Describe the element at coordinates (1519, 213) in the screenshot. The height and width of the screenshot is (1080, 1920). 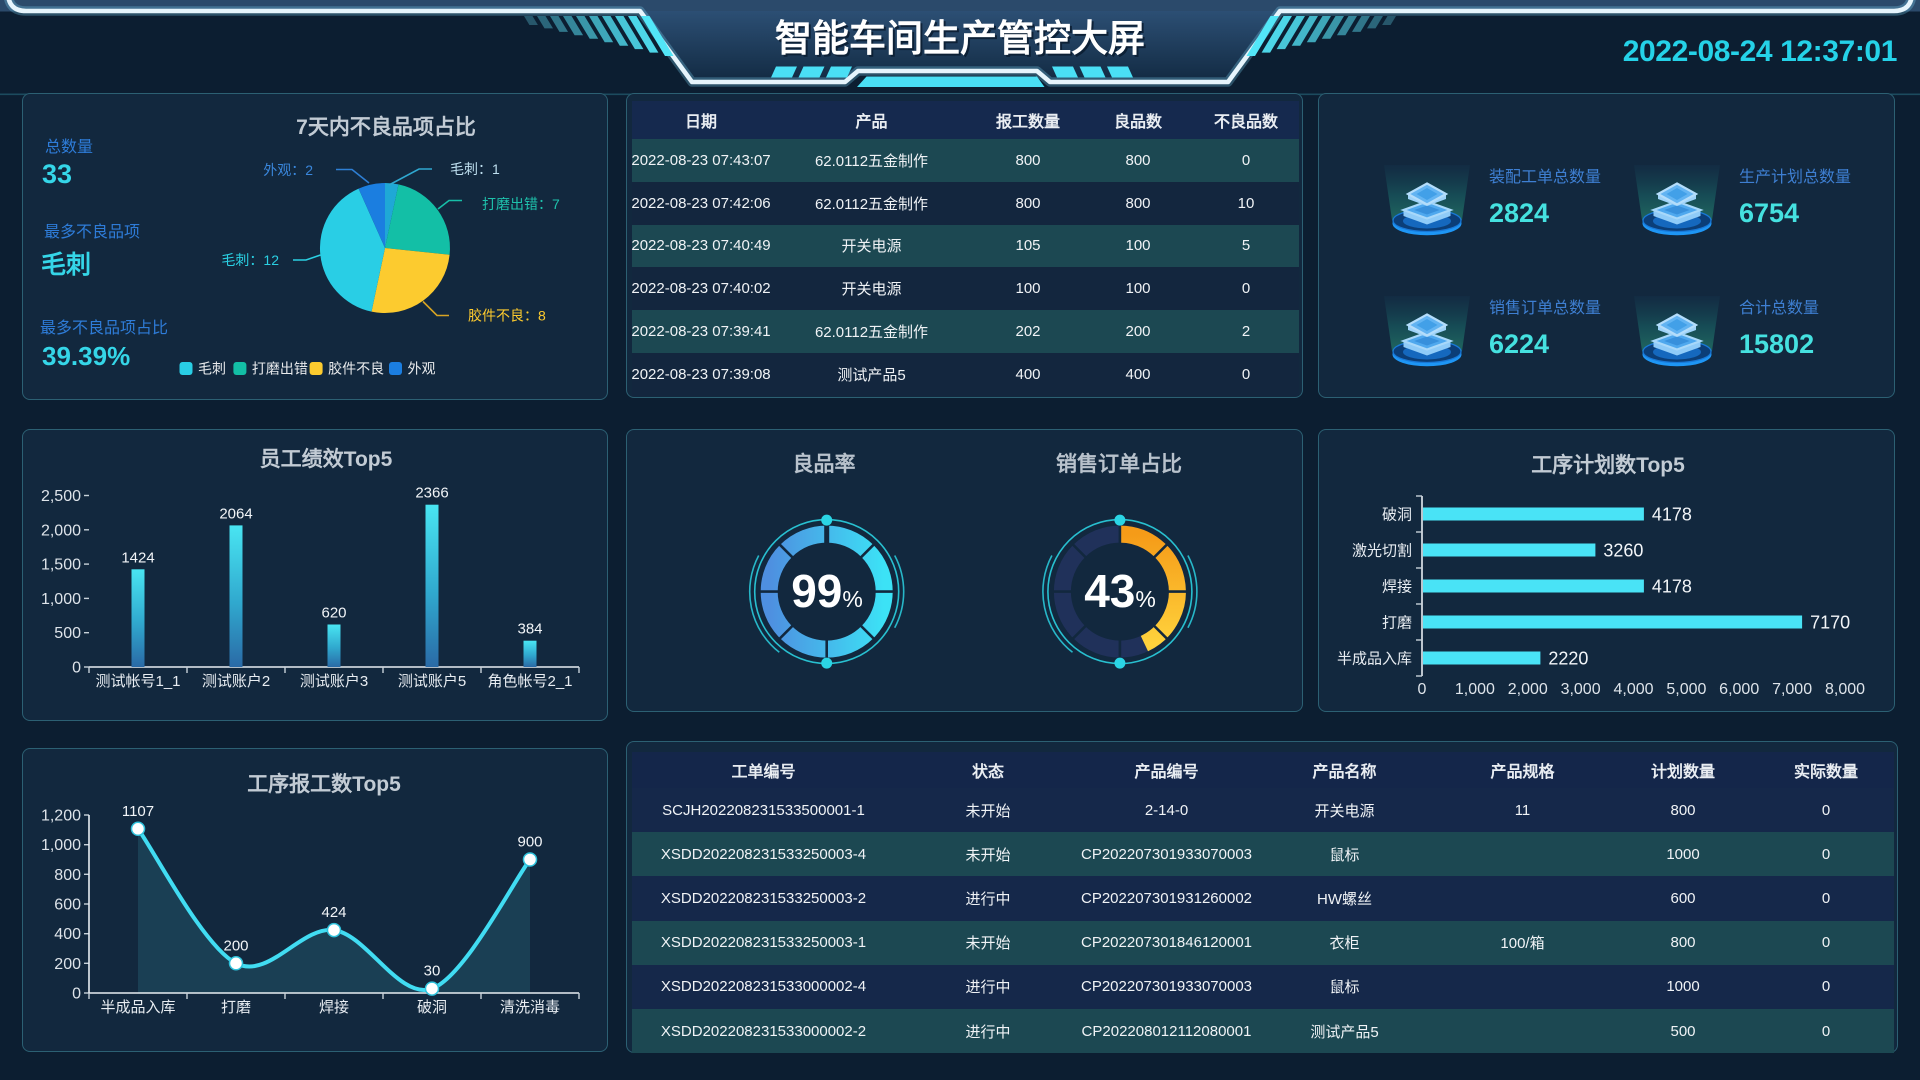
I see `svg-text: 2824` at that location.